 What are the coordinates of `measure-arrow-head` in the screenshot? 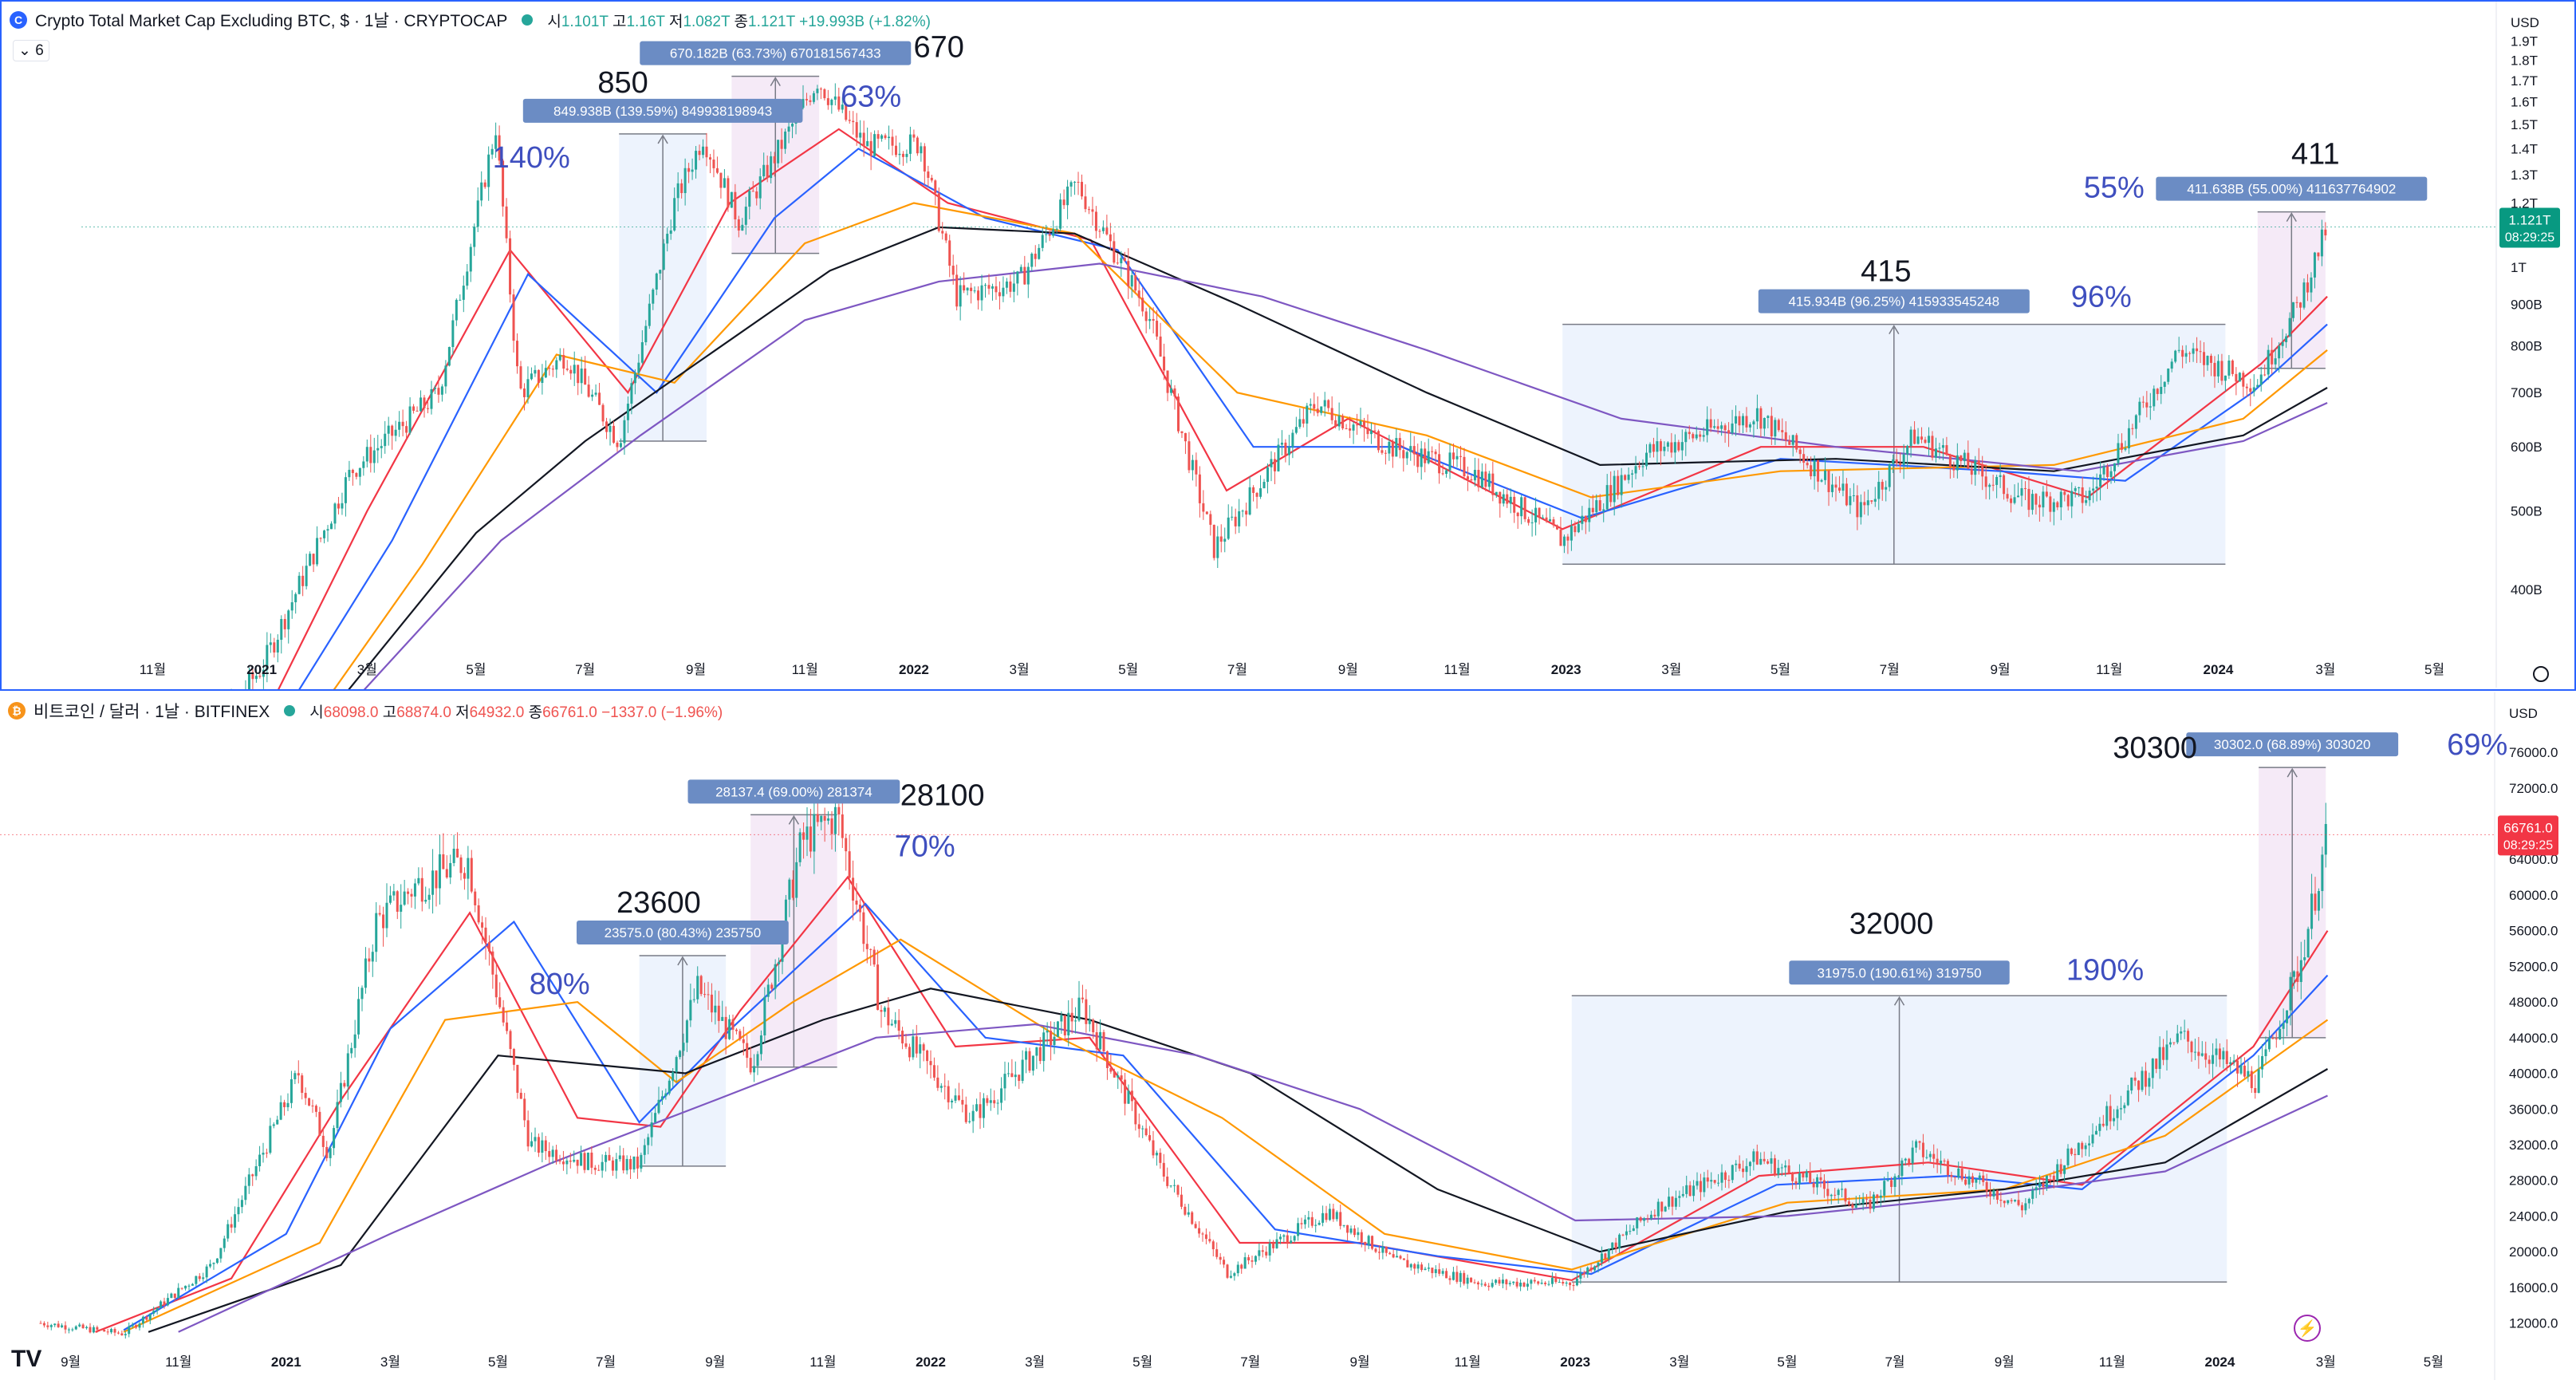 It's located at (2291, 217).